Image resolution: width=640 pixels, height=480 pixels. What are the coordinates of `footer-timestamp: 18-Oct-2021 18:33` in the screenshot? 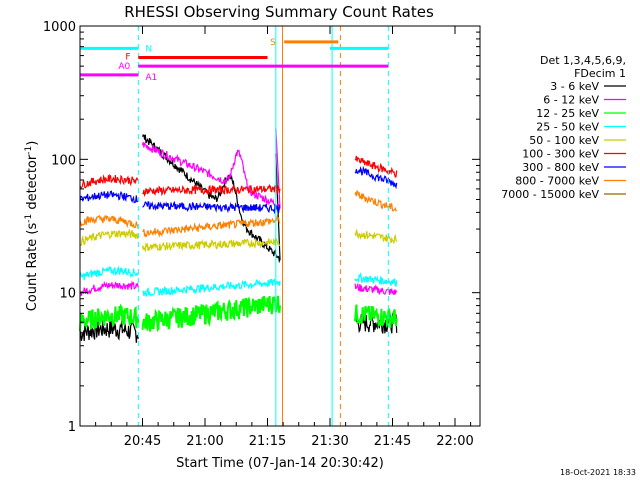 It's located at (598, 472).